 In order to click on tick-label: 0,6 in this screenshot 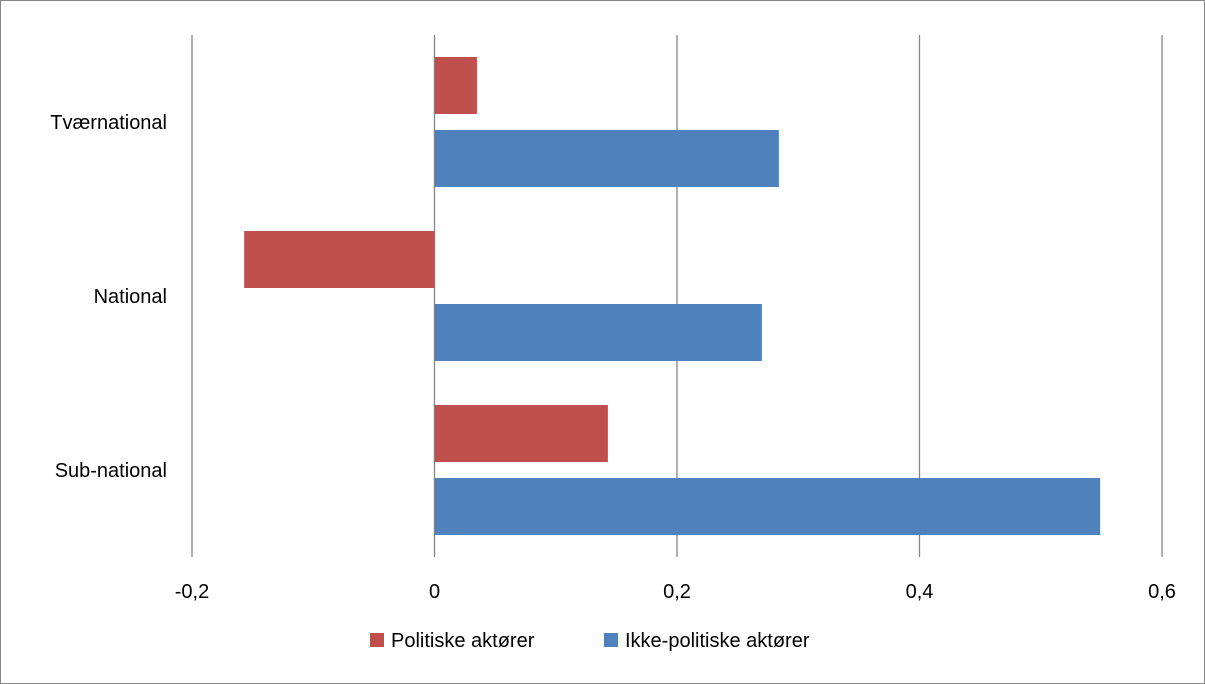, I will do `click(1162, 592)`.